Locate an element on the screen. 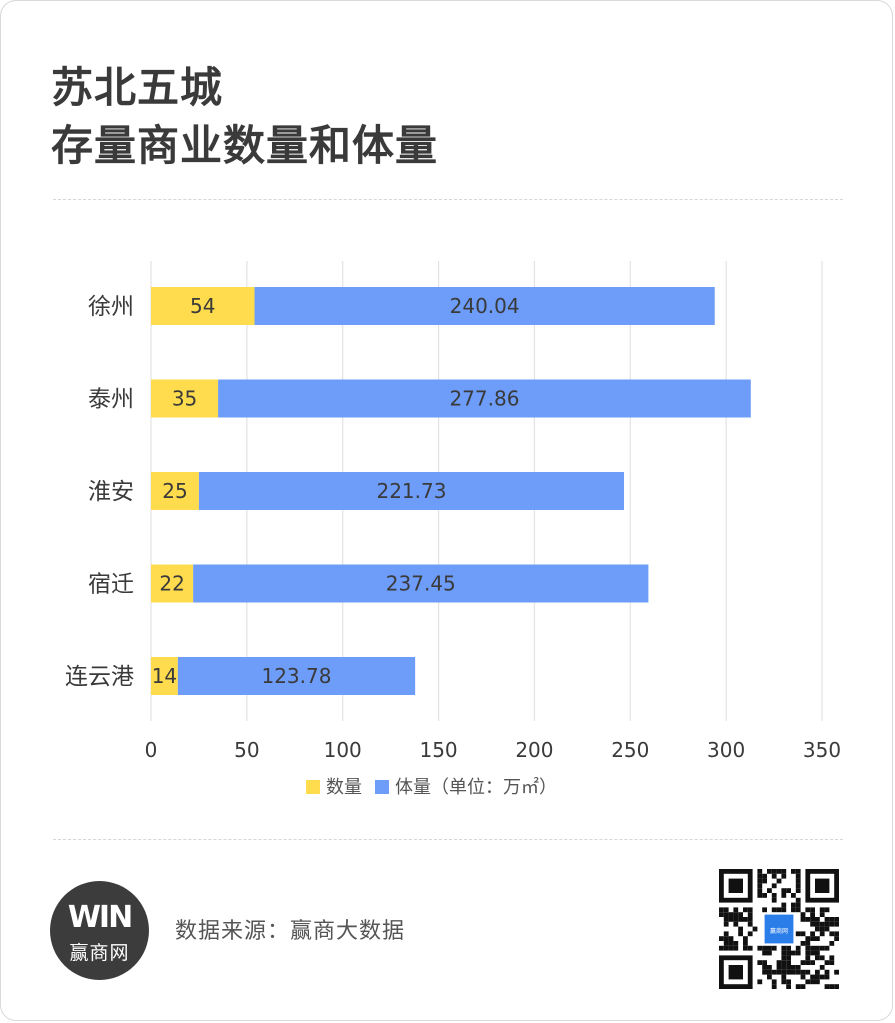 The width and height of the screenshot is (895, 1023). x-tick-label: 0 is located at coordinates (151, 750).